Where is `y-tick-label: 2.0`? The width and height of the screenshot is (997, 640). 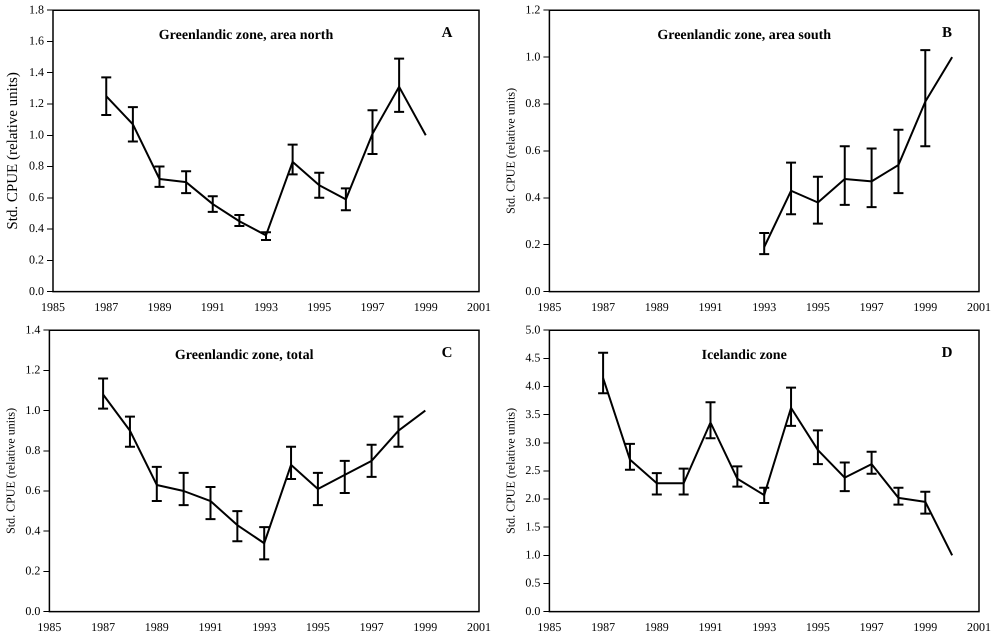
y-tick-label: 2.0 is located at coordinates (532, 498).